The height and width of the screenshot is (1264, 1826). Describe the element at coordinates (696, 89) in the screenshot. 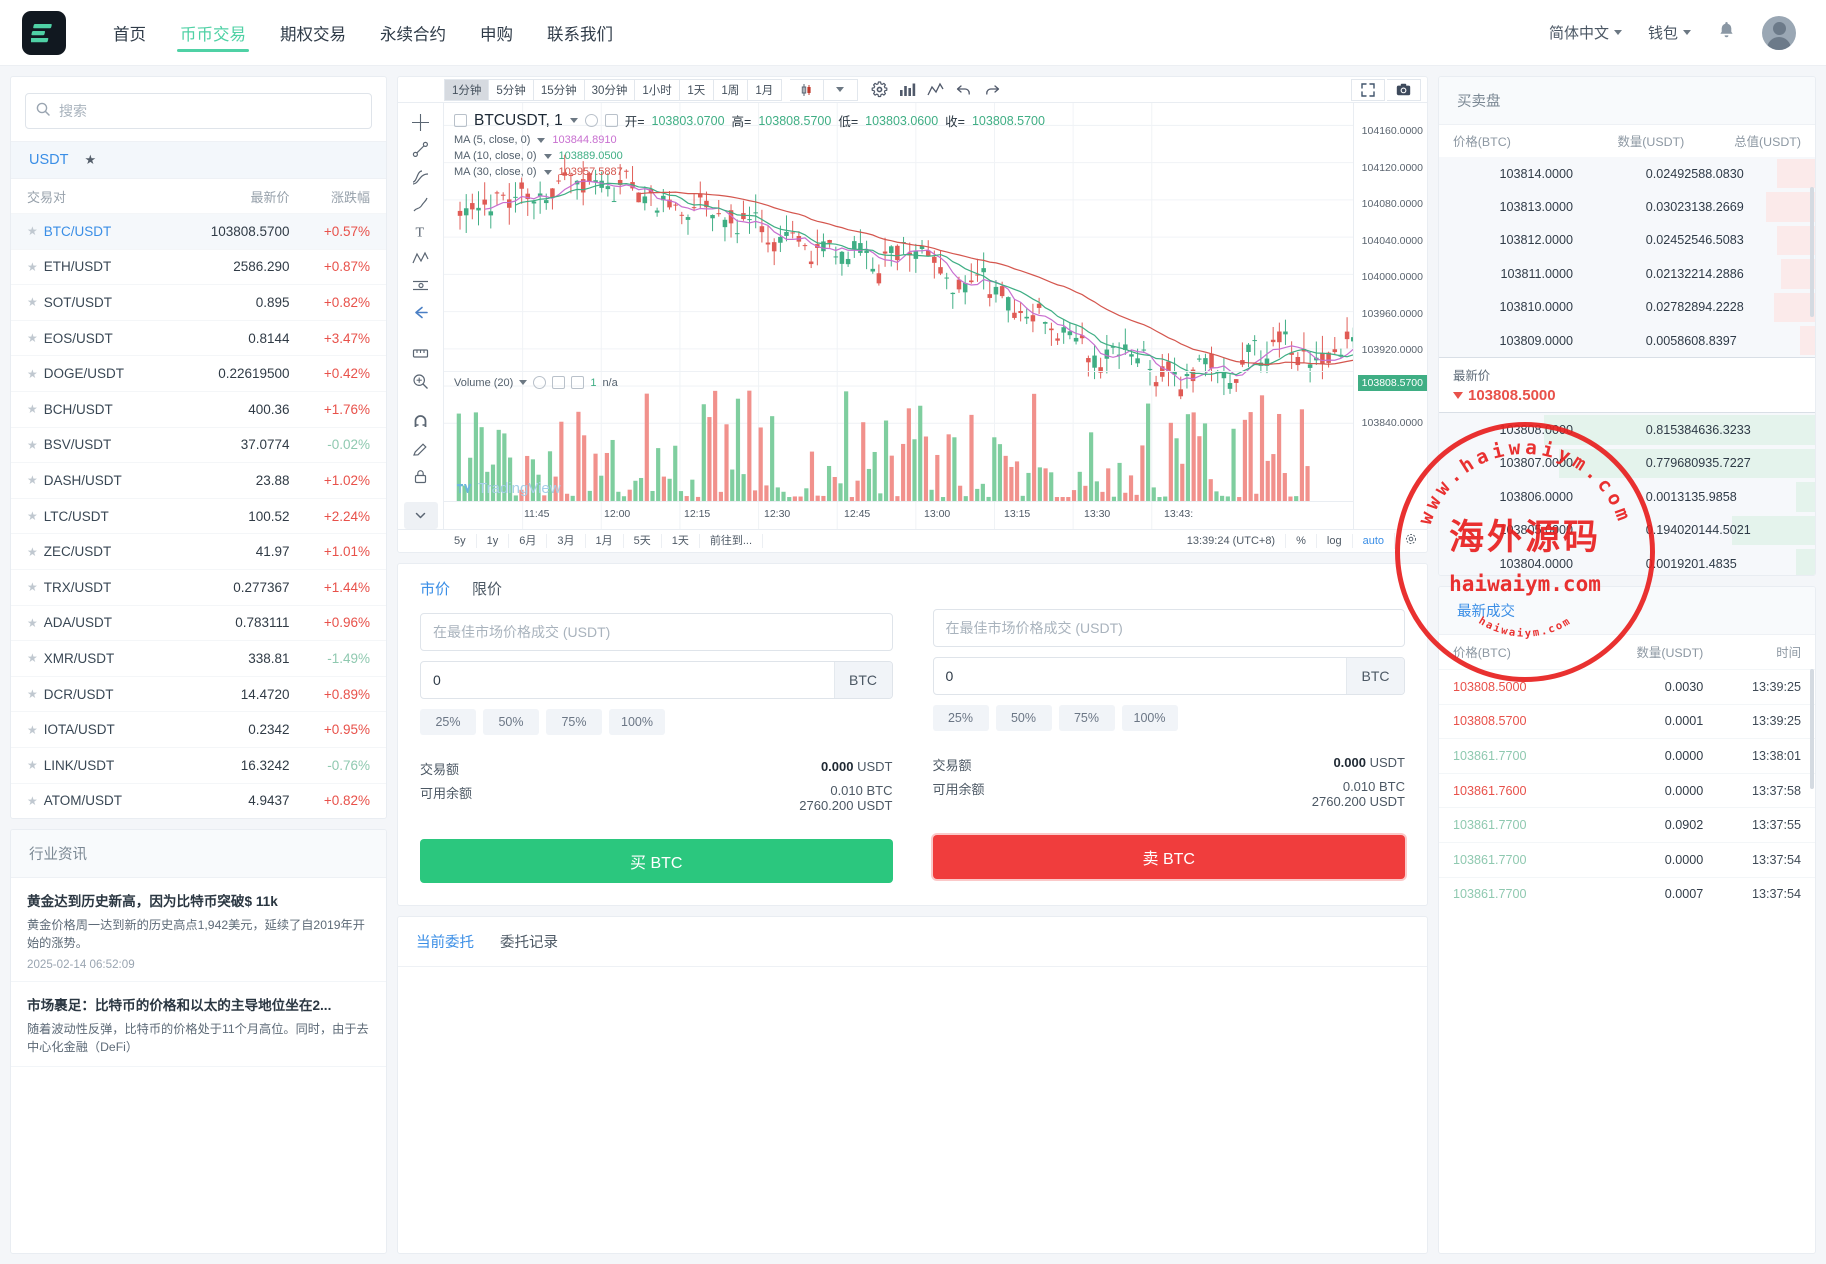

I see `interval-button: 1天` at that location.